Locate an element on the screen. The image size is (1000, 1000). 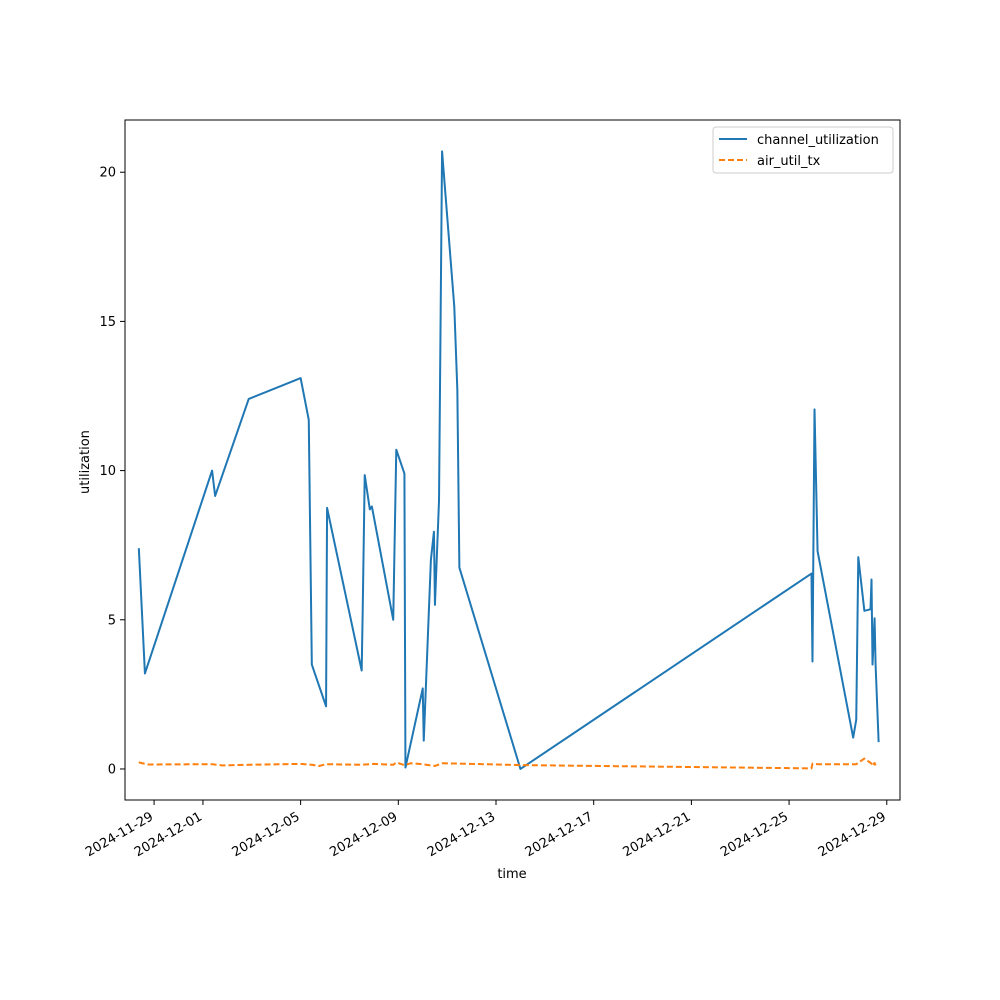
legend: channel_utilization air_util_tx is located at coordinates (803, 150).